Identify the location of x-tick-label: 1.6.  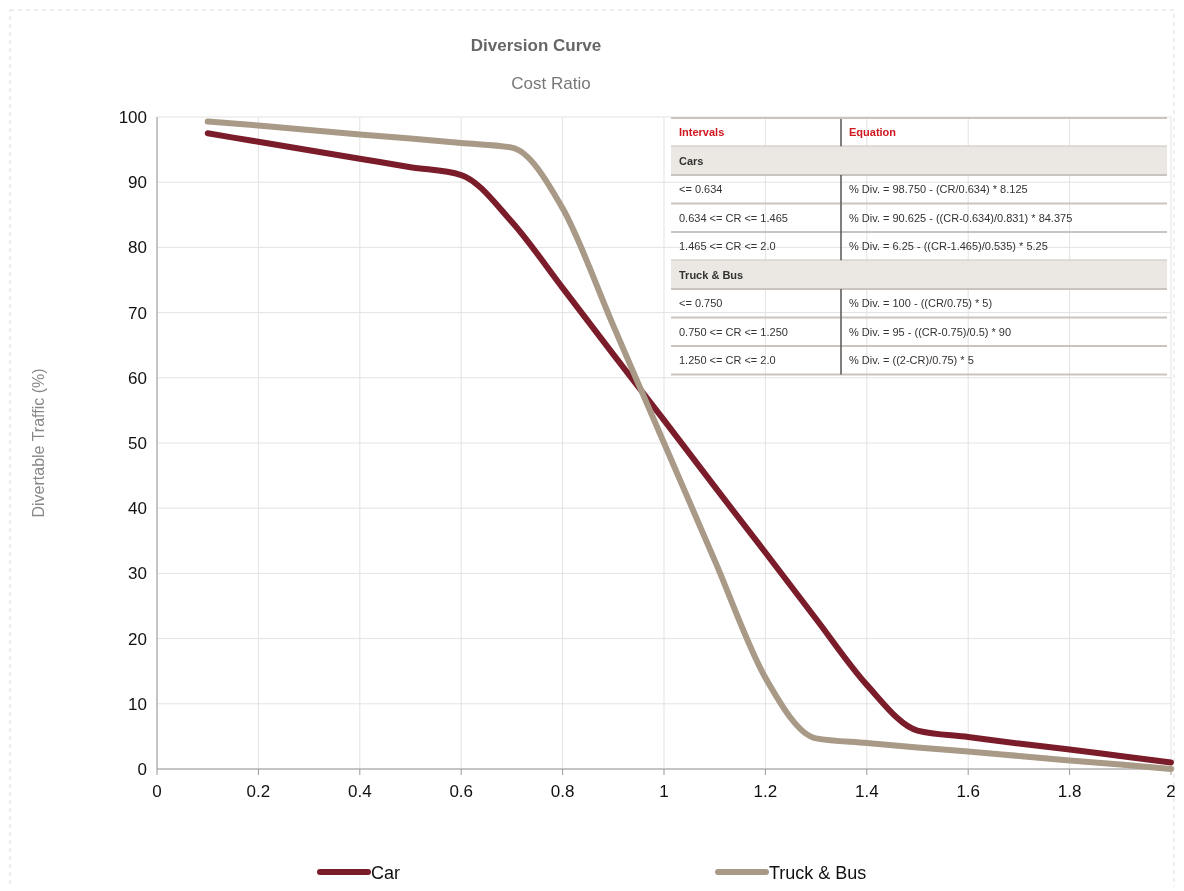
(968, 791).